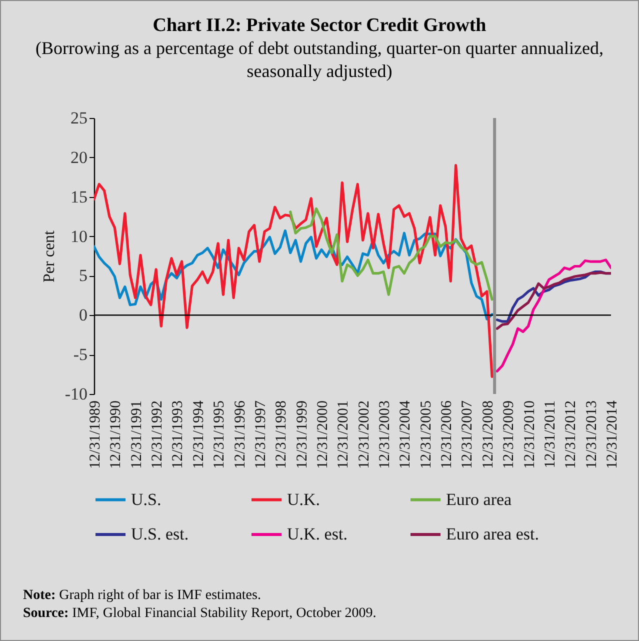 The image size is (639, 641). What do you see at coordinates (220, 434) in the screenshot?
I see `x-tick-label: 12/31/1995` at bounding box center [220, 434].